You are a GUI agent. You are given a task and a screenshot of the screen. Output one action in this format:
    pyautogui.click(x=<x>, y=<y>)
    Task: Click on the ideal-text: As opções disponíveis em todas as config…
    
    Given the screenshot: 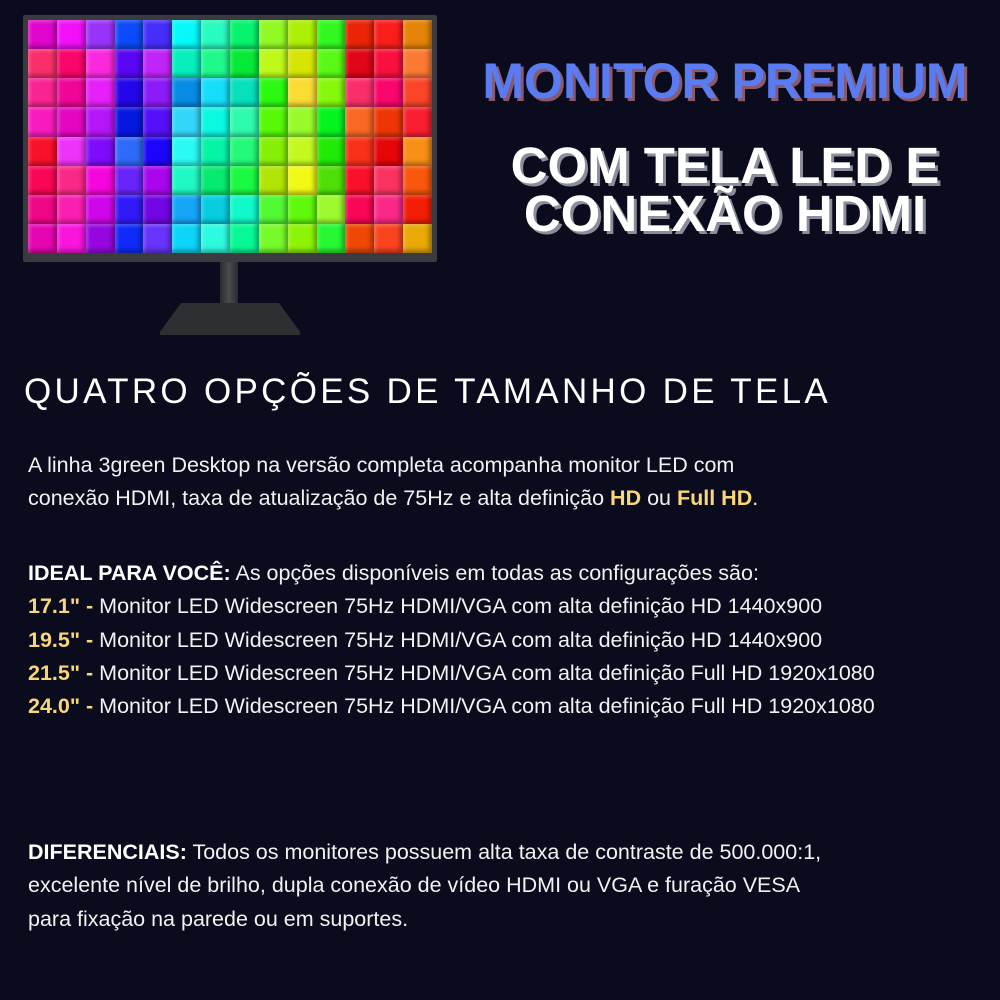 What is the action you would take?
    pyautogui.click(x=494, y=573)
    